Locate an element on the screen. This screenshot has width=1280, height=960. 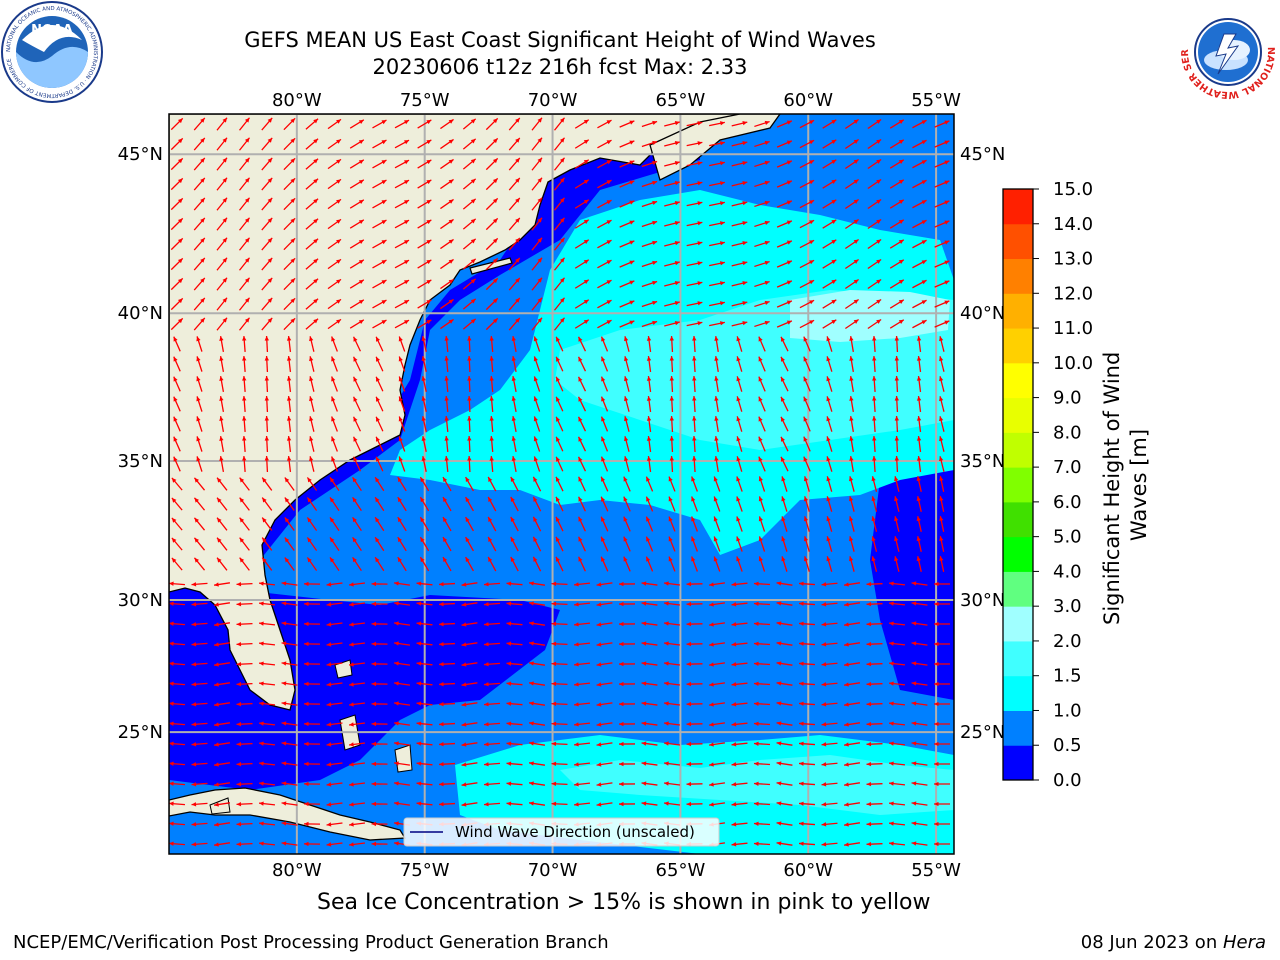
colorbar-swatch is located at coordinates (1018, 554).